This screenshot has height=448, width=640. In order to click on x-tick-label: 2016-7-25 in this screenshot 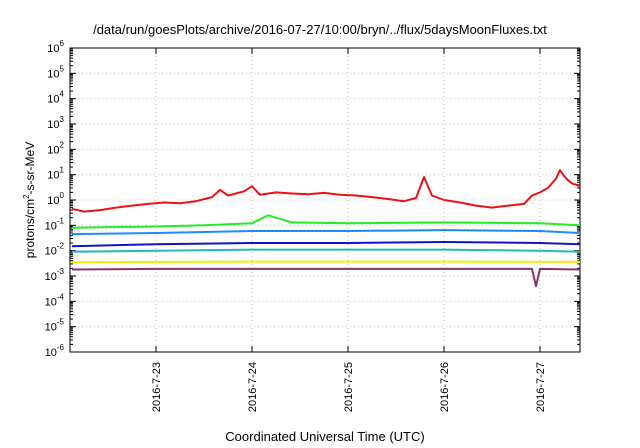, I will do `click(349, 387)`.